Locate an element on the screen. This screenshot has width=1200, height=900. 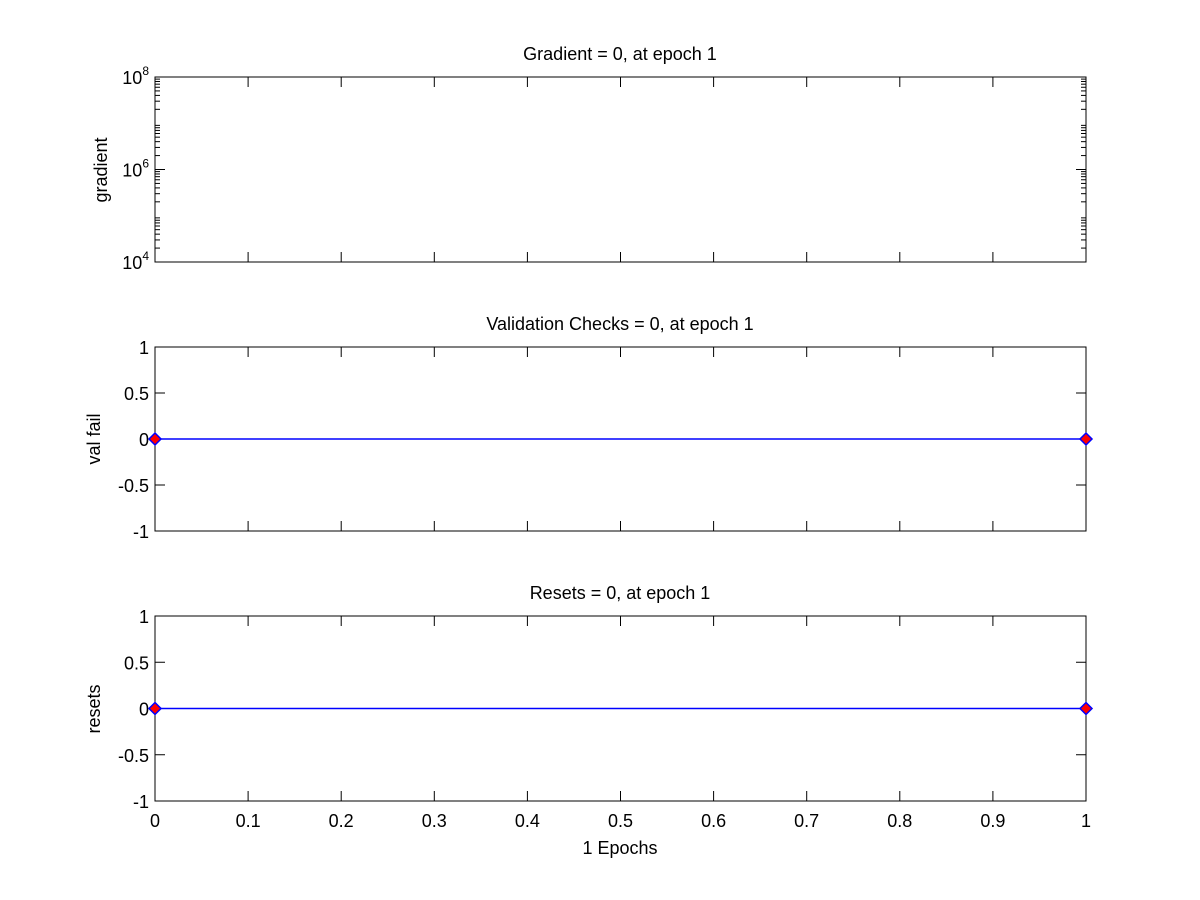
resets-x-tick-label: 0.5 is located at coordinates (620, 821).